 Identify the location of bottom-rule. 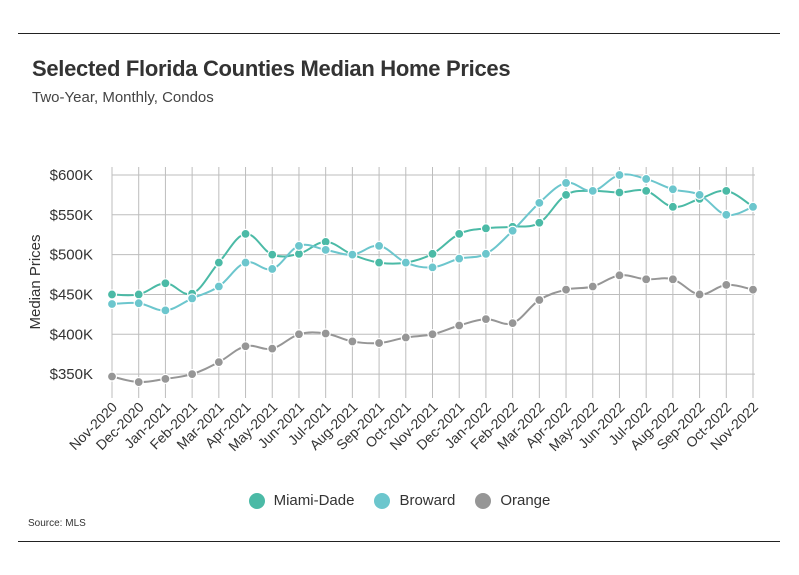
(399, 541).